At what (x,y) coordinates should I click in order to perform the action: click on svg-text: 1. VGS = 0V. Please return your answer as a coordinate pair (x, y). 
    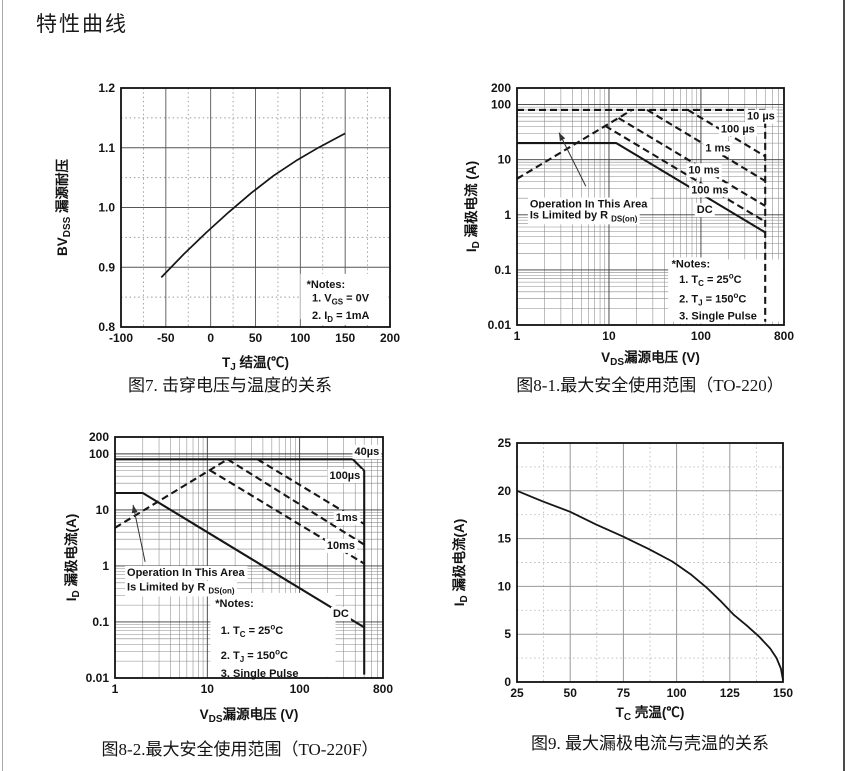
    Looking at the image, I should click on (341, 300).